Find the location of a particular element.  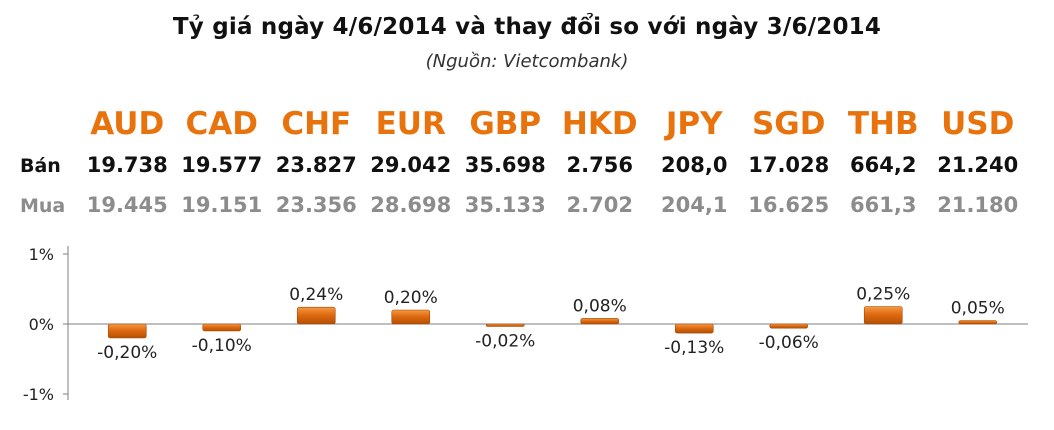

sell-rate: 208,0 is located at coordinates (694, 165).